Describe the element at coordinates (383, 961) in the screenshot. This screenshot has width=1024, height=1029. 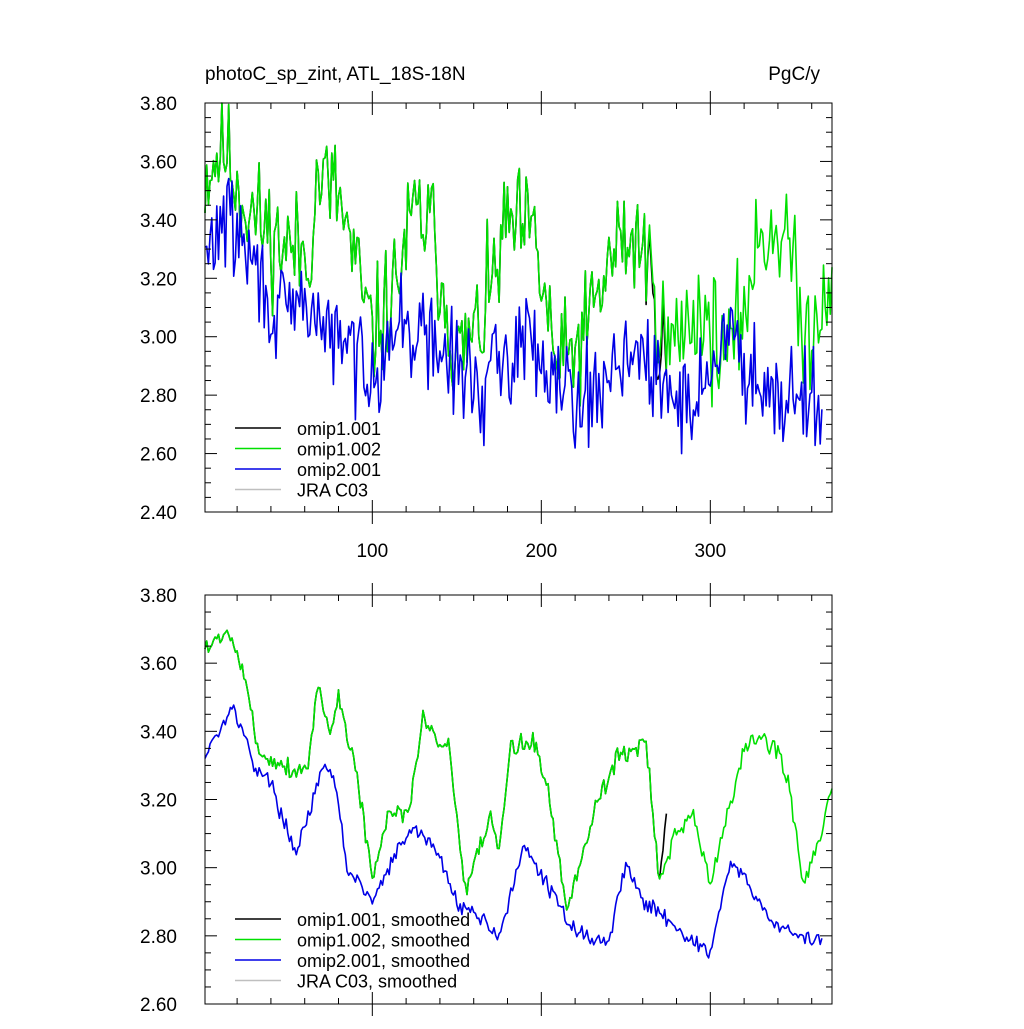
I see `legend-label-omip2_001: omip2.001, smoothed` at that location.